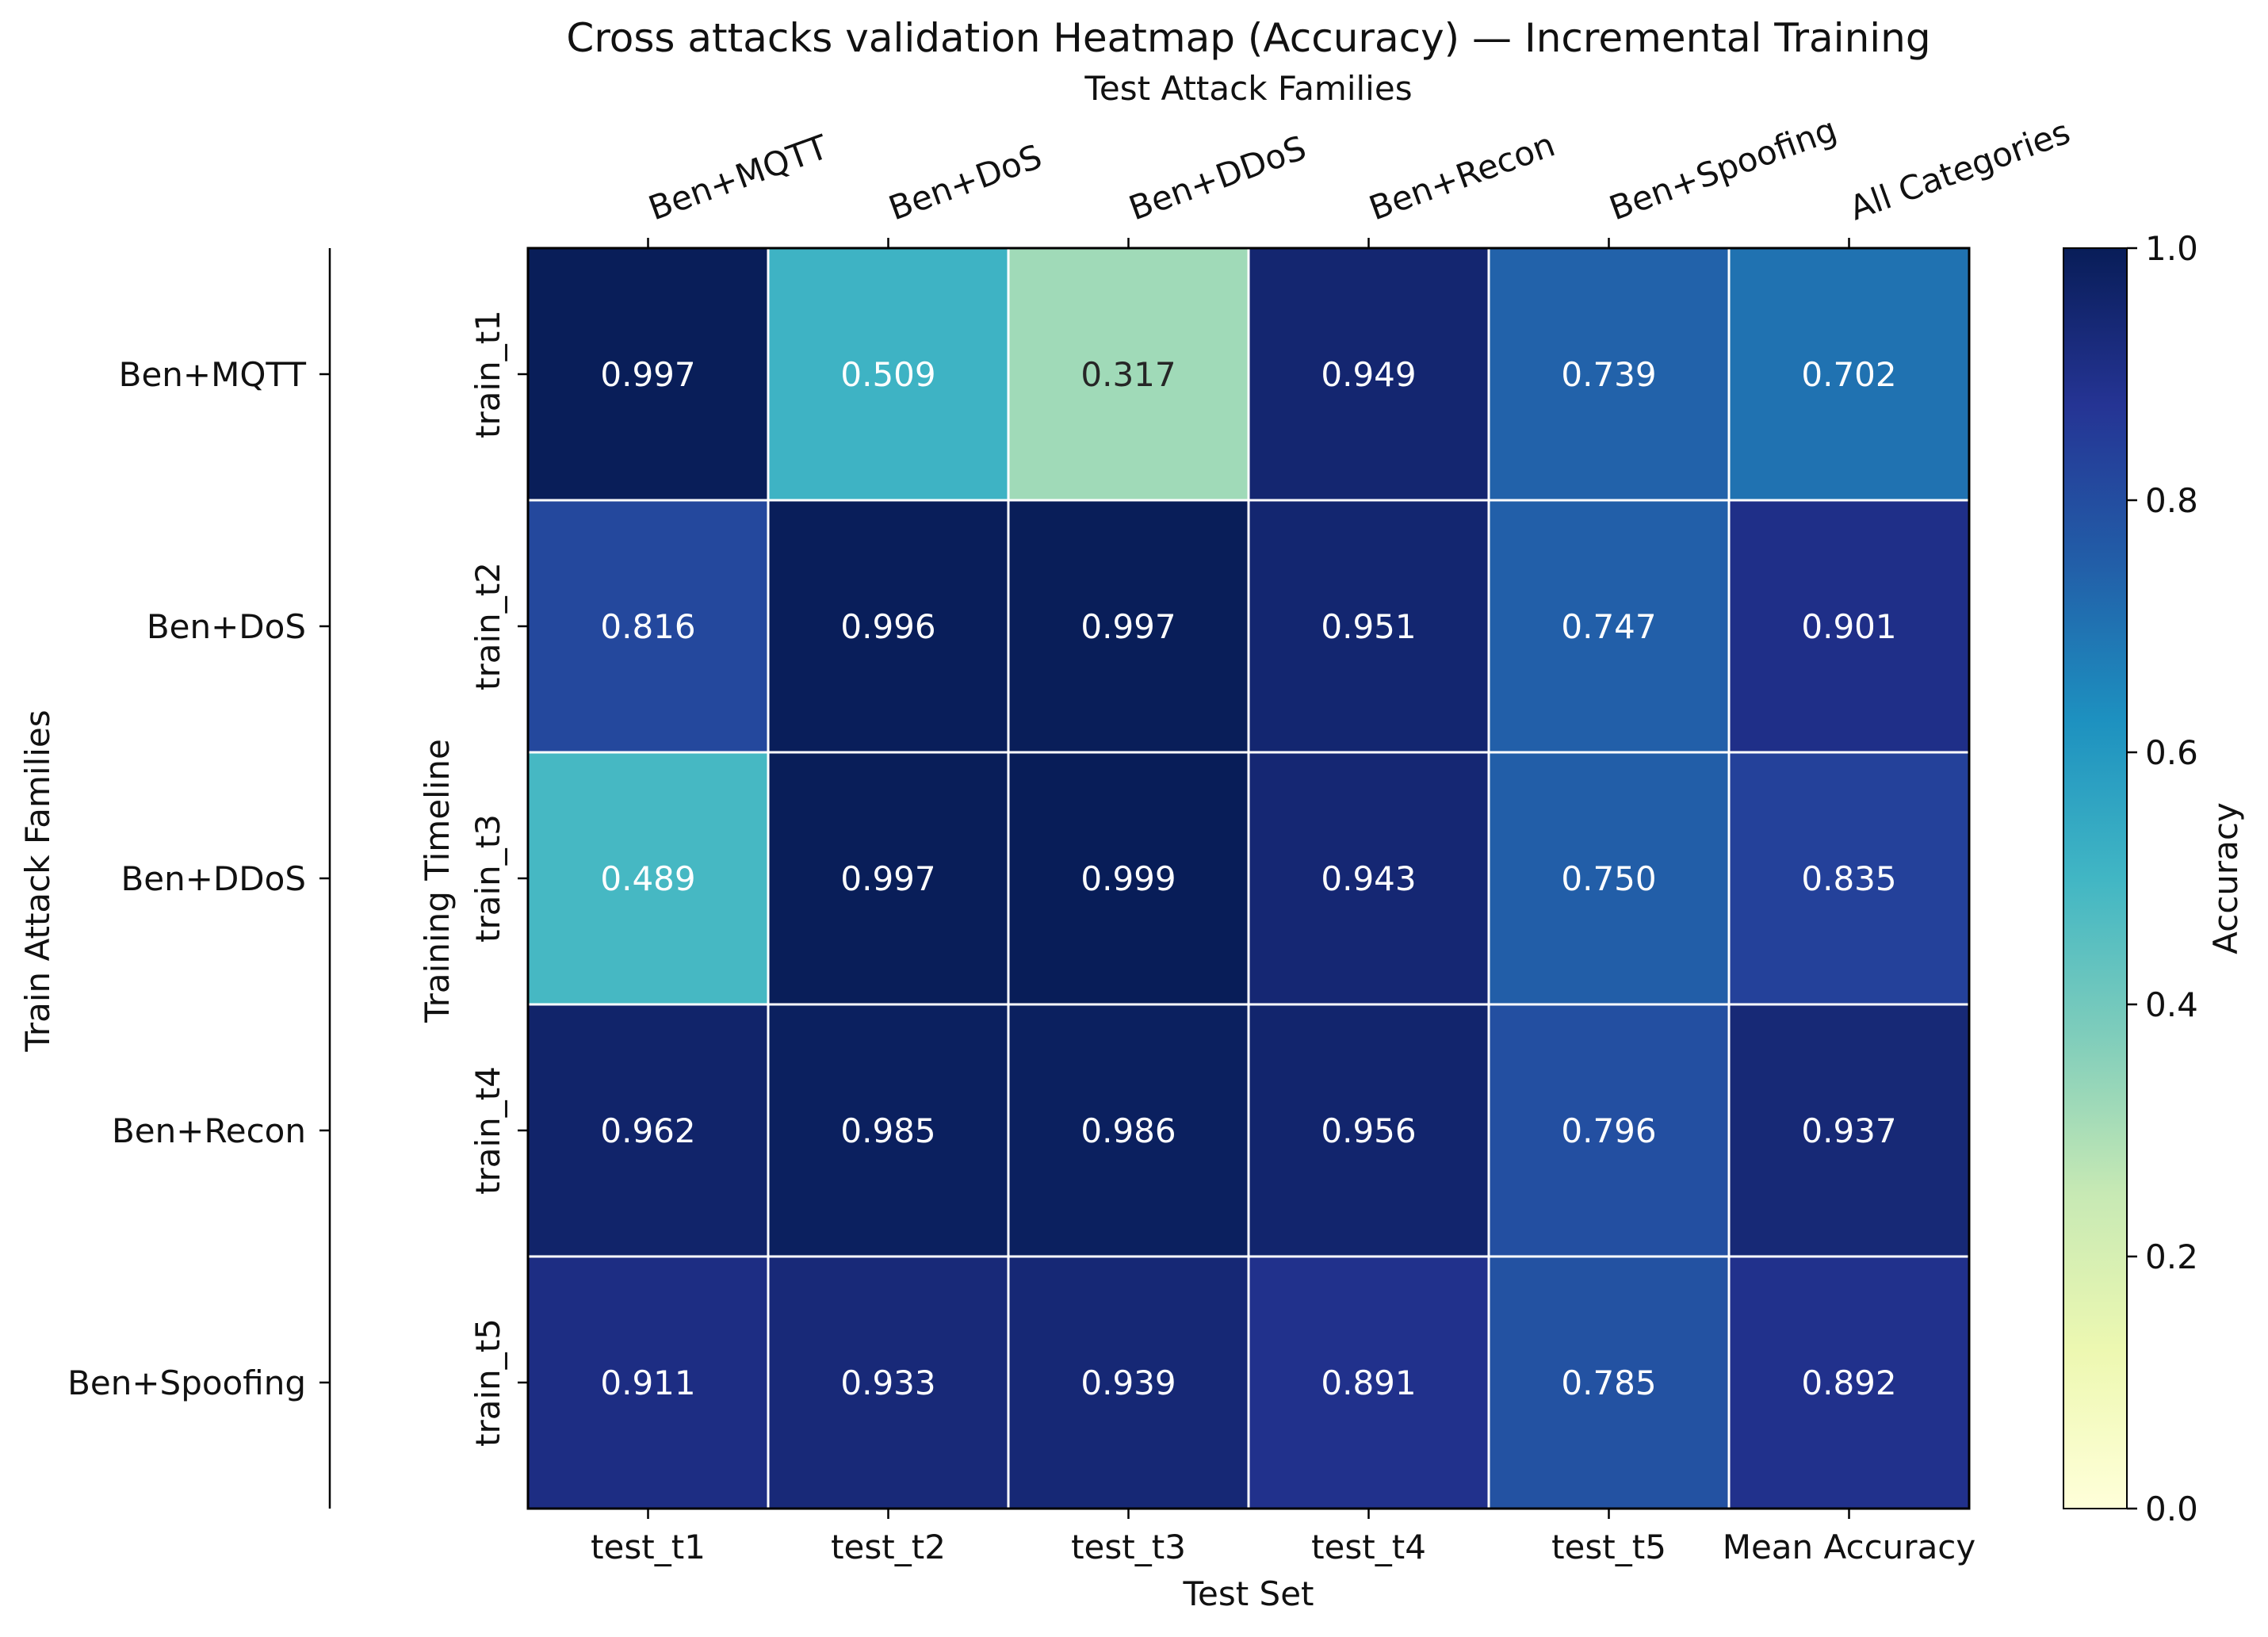 Image resolution: width=2268 pixels, height=1637 pixels. What do you see at coordinates (1850, 1547) in the screenshot?
I see `x-tick-label: Mean Accuracy` at bounding box center [1850, 1547].